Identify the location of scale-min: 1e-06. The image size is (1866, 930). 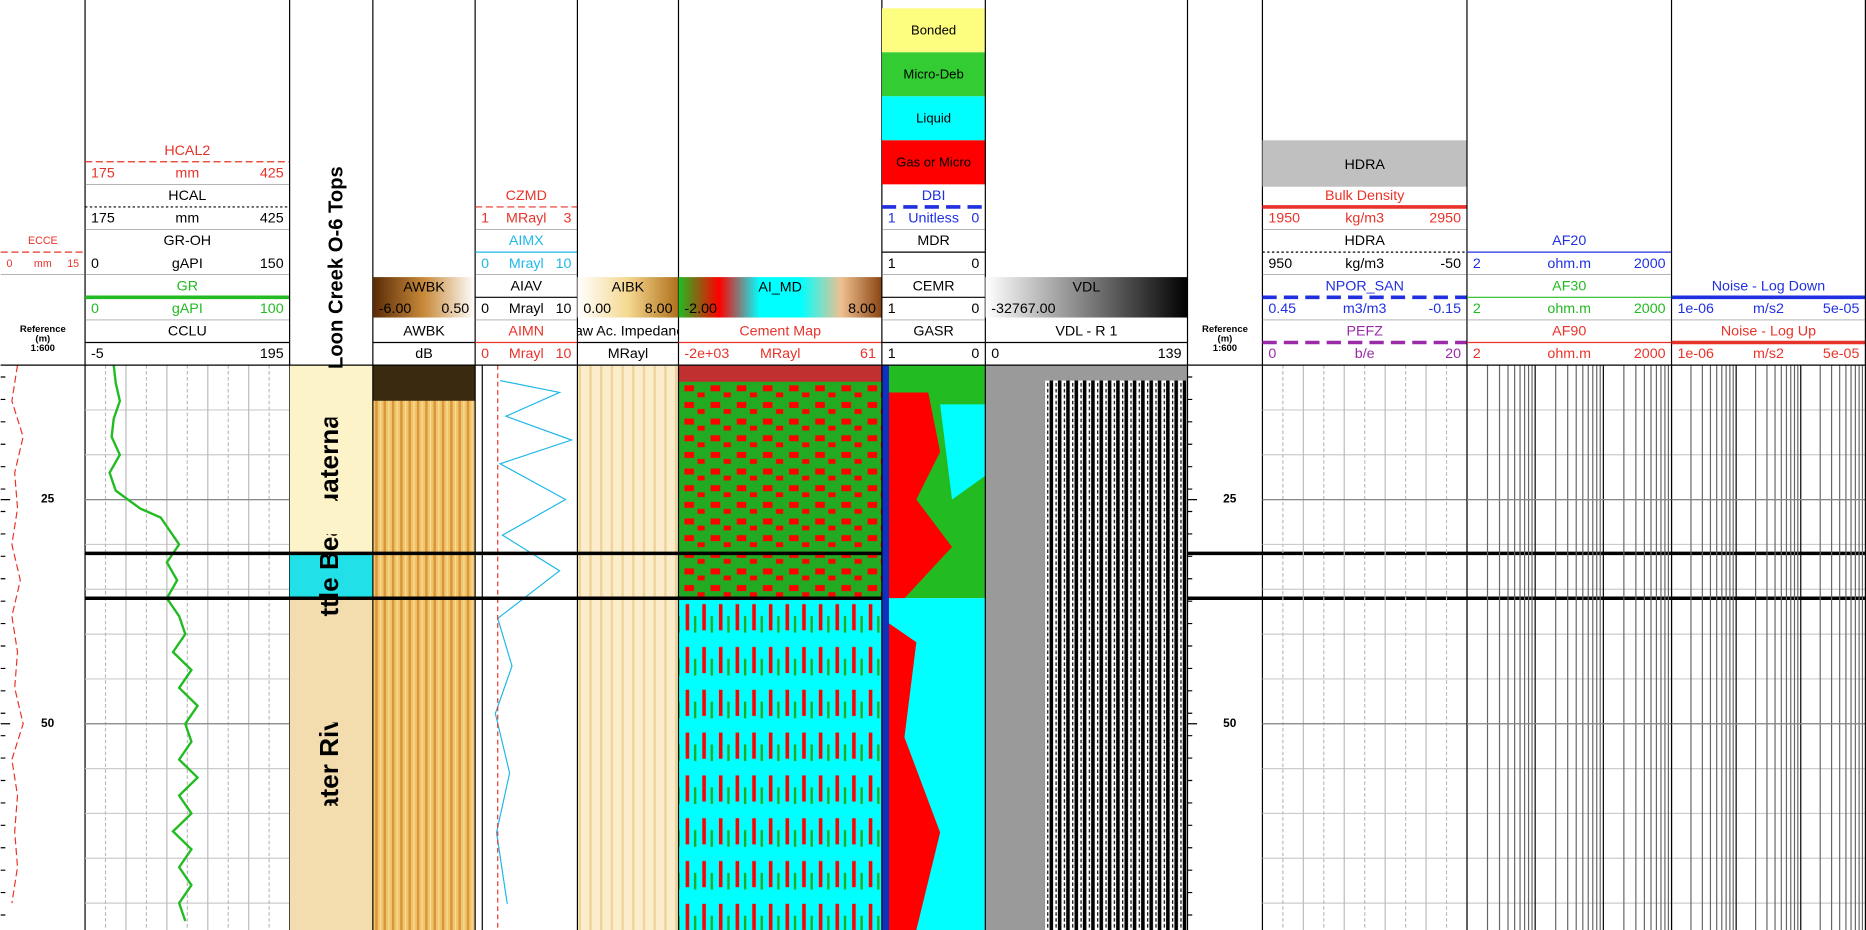
(1695, 309).